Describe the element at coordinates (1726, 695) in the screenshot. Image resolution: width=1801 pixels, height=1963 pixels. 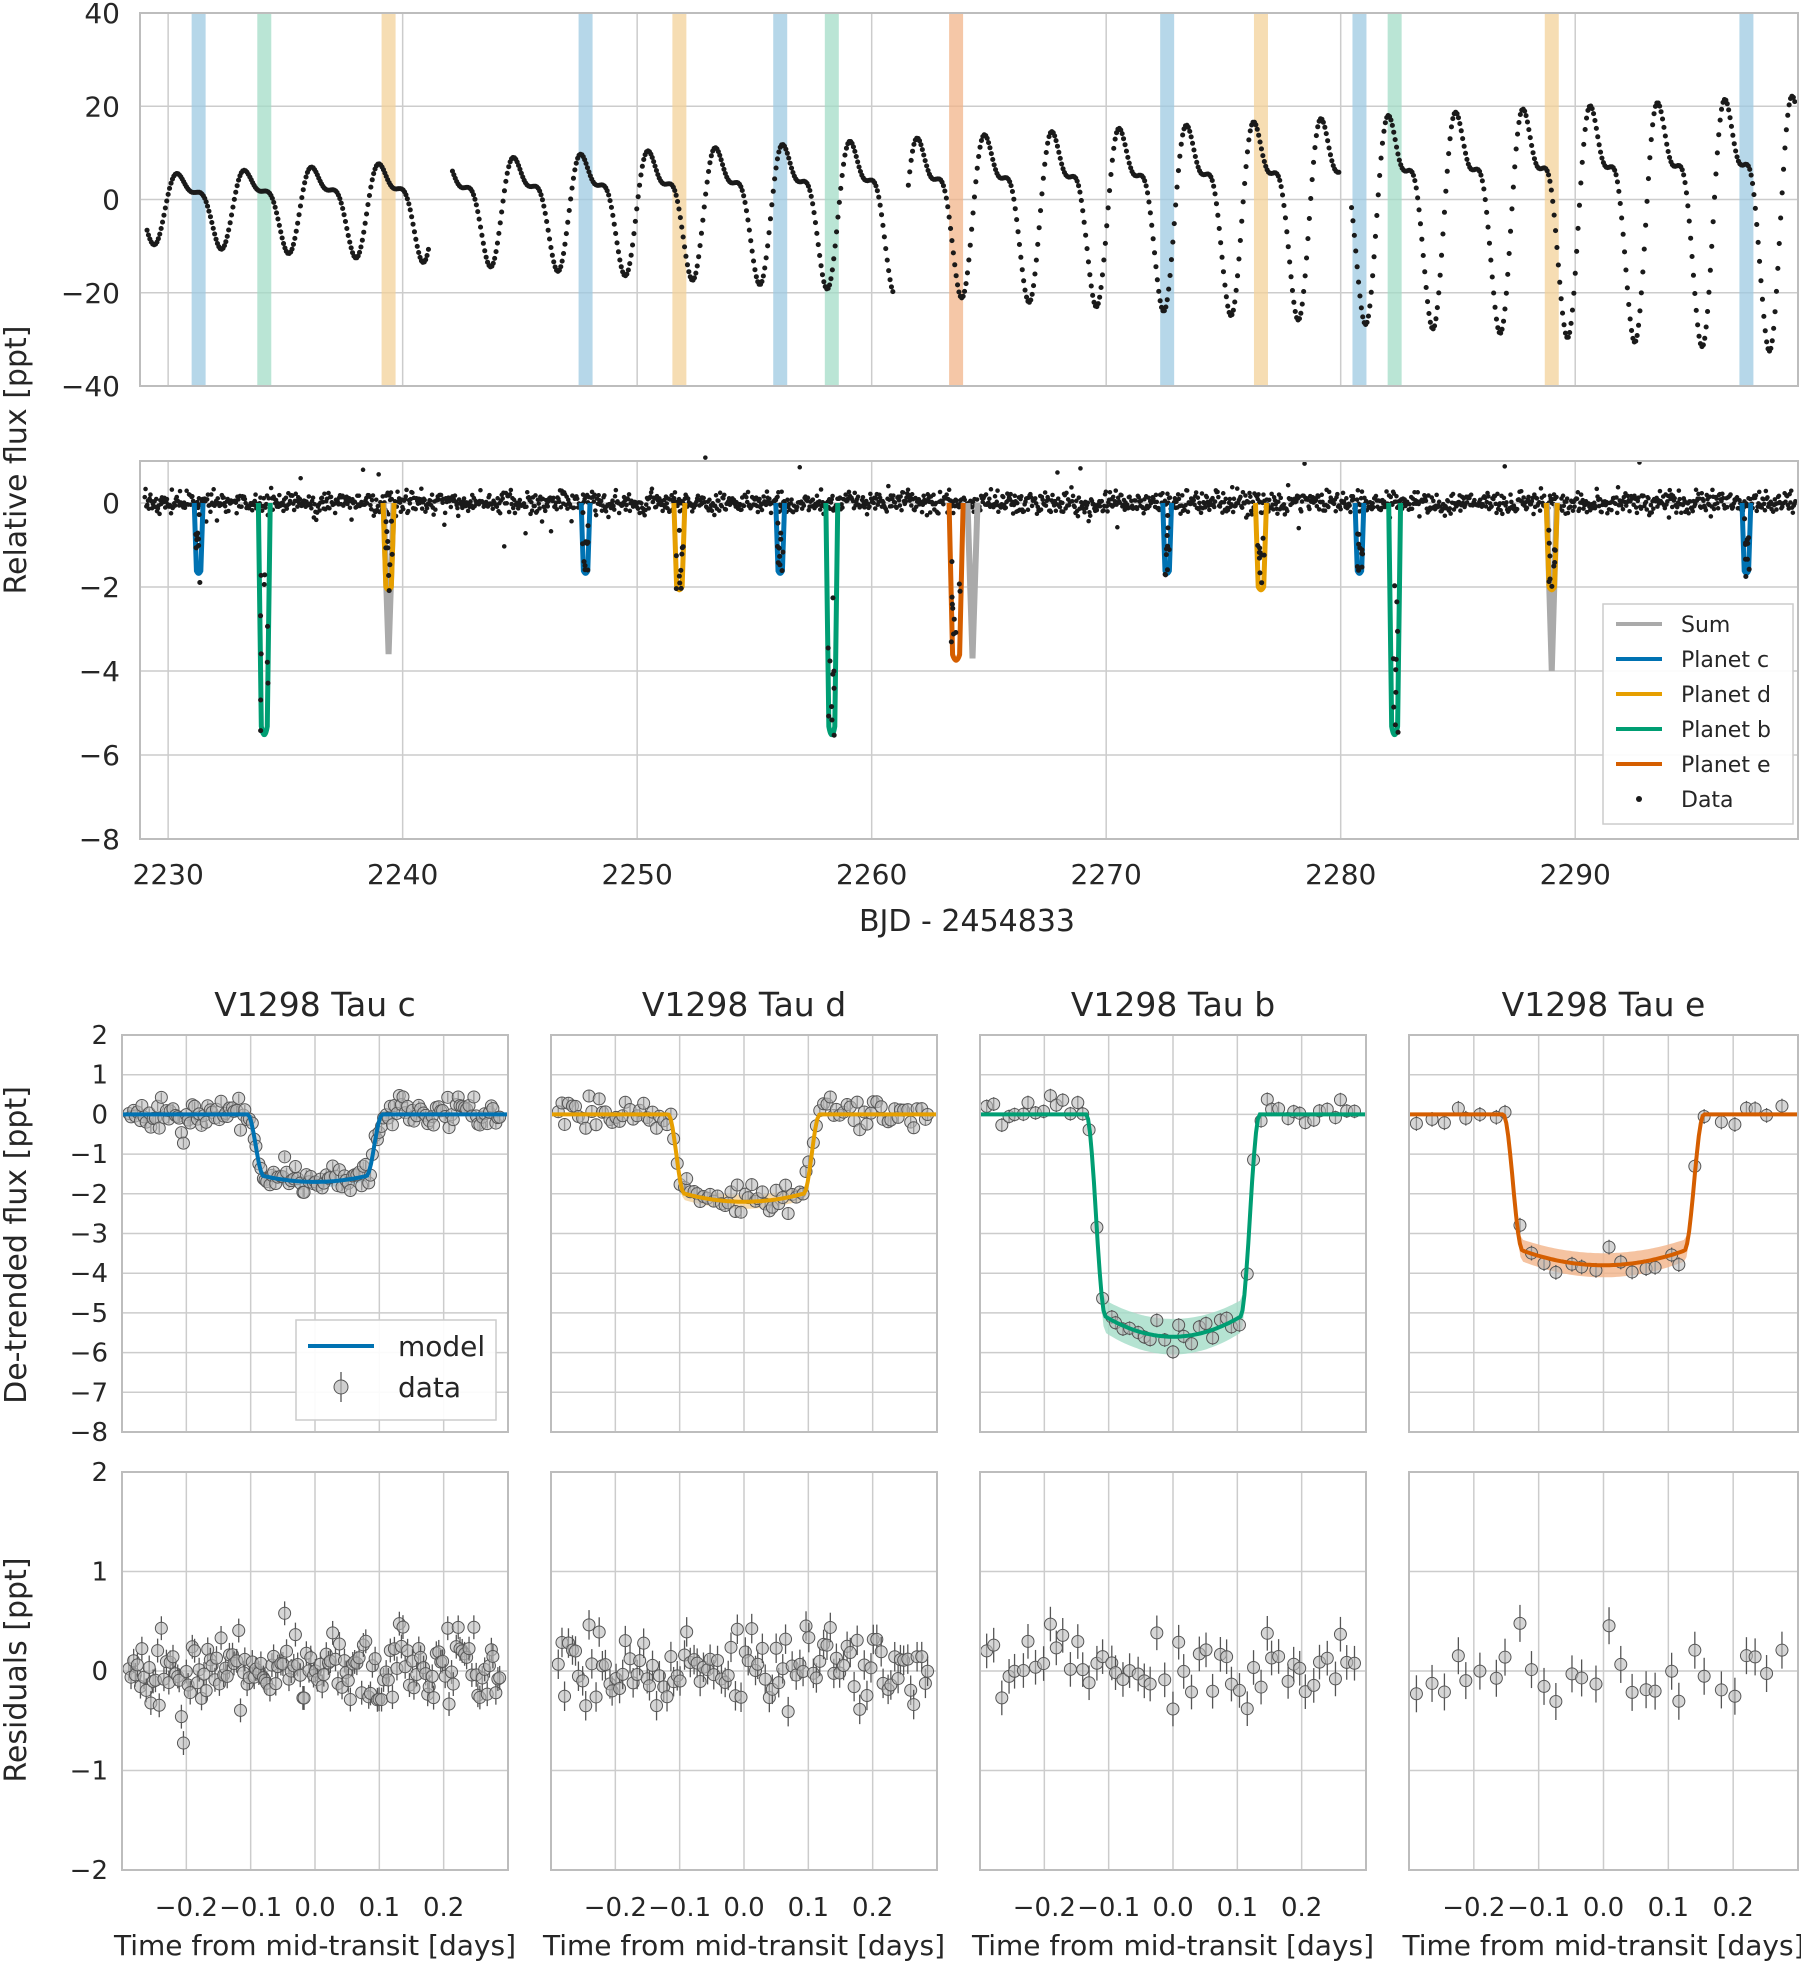
I see `legend-planet-d-label: Planet d` at that location.